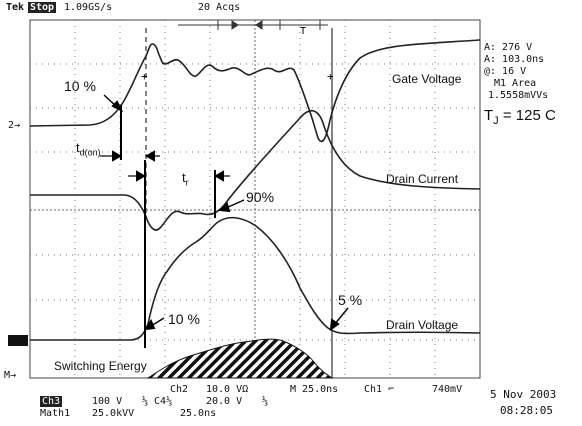  I want to click on cursor-readout-line2: A: 103.0ns, so click(514, 59).